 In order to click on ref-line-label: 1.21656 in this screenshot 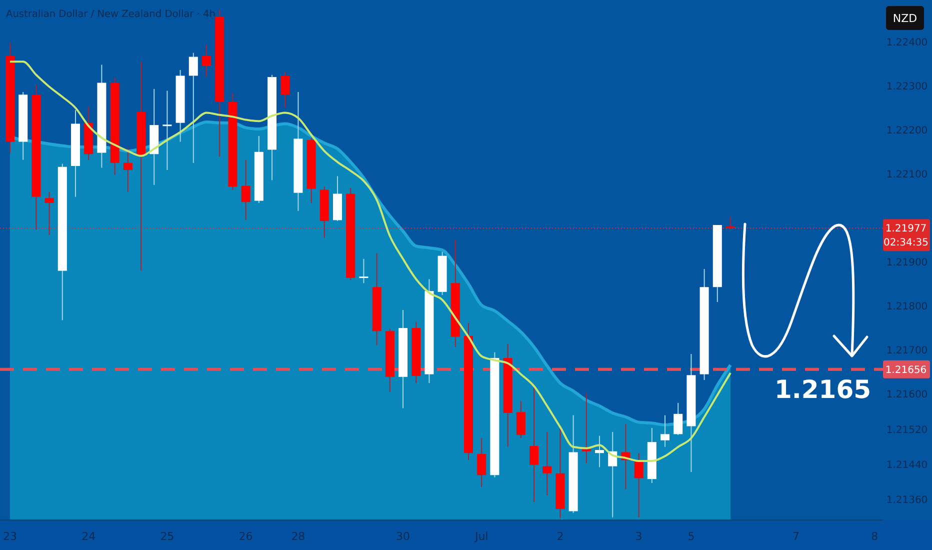, I will do `click(906, 370)`.